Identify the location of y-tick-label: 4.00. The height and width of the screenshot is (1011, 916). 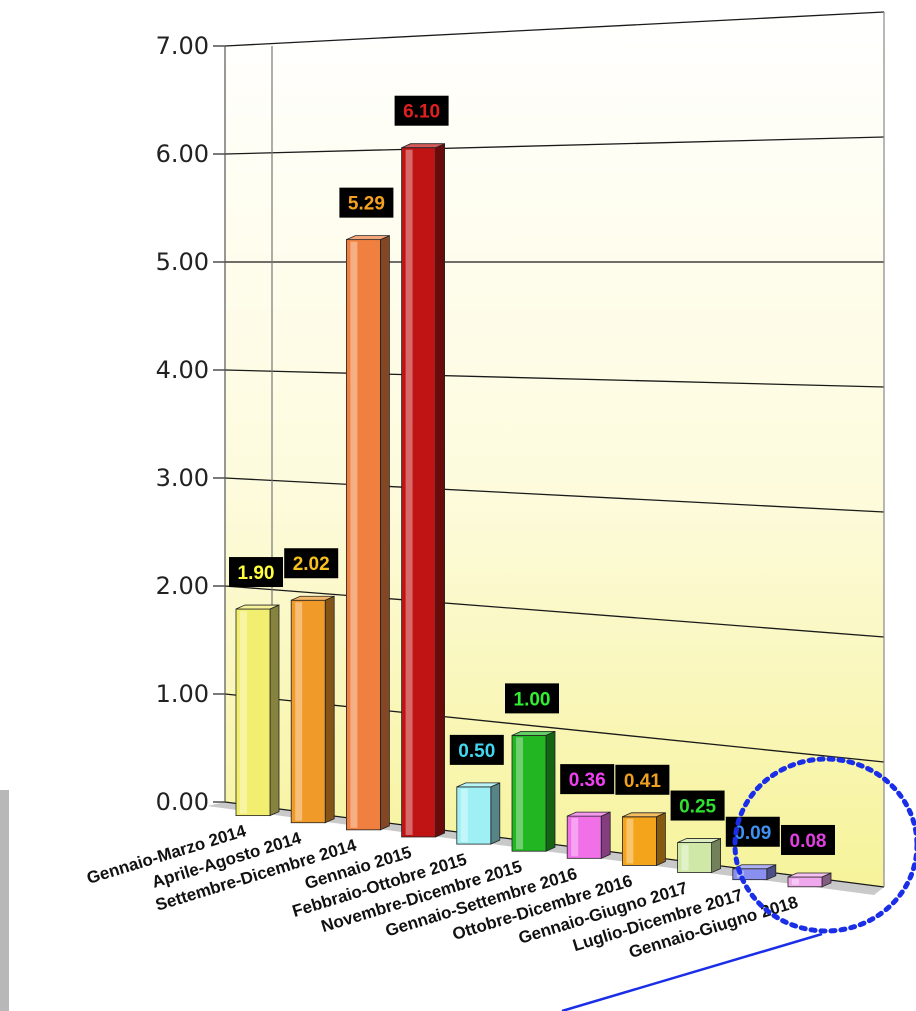
(182, 370).